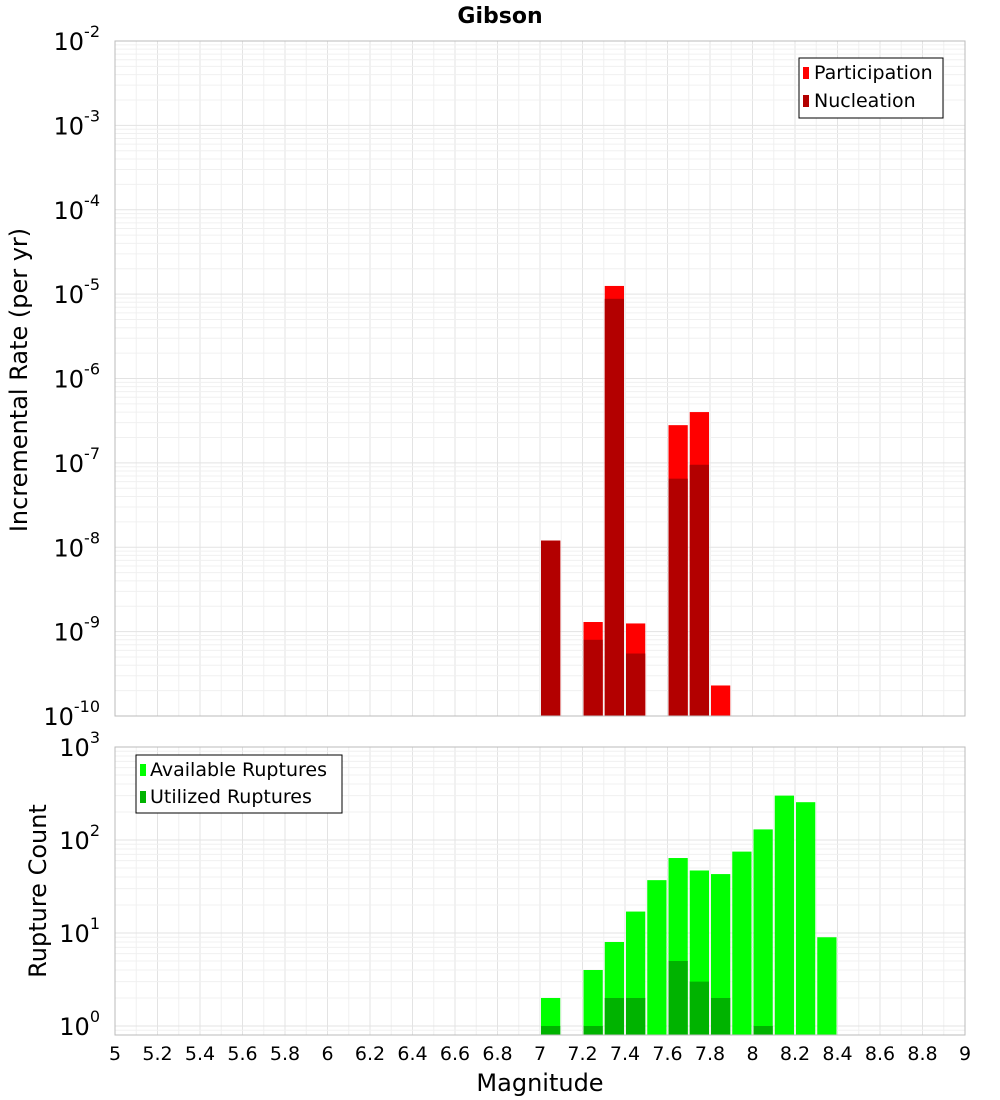  What do you see at coordinates (636, 1016) in the screenshot?
I see `count-bar-b-7.45` at bounding box center [636, 1016].